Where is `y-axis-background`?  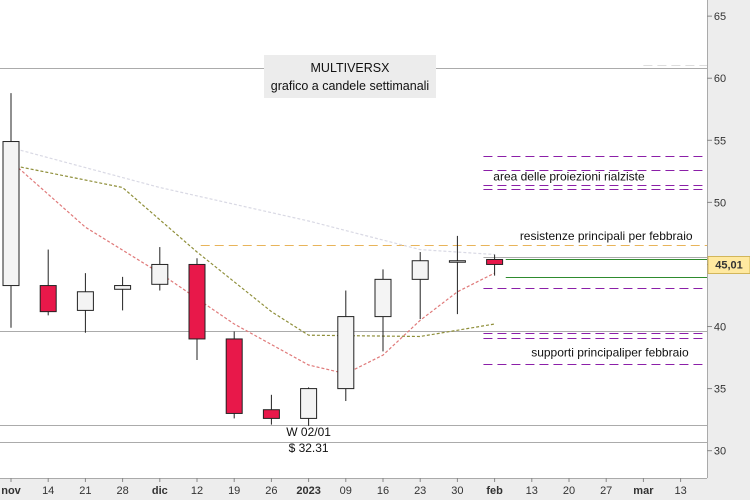
y-axis-background is located at coordinates (728, 250).